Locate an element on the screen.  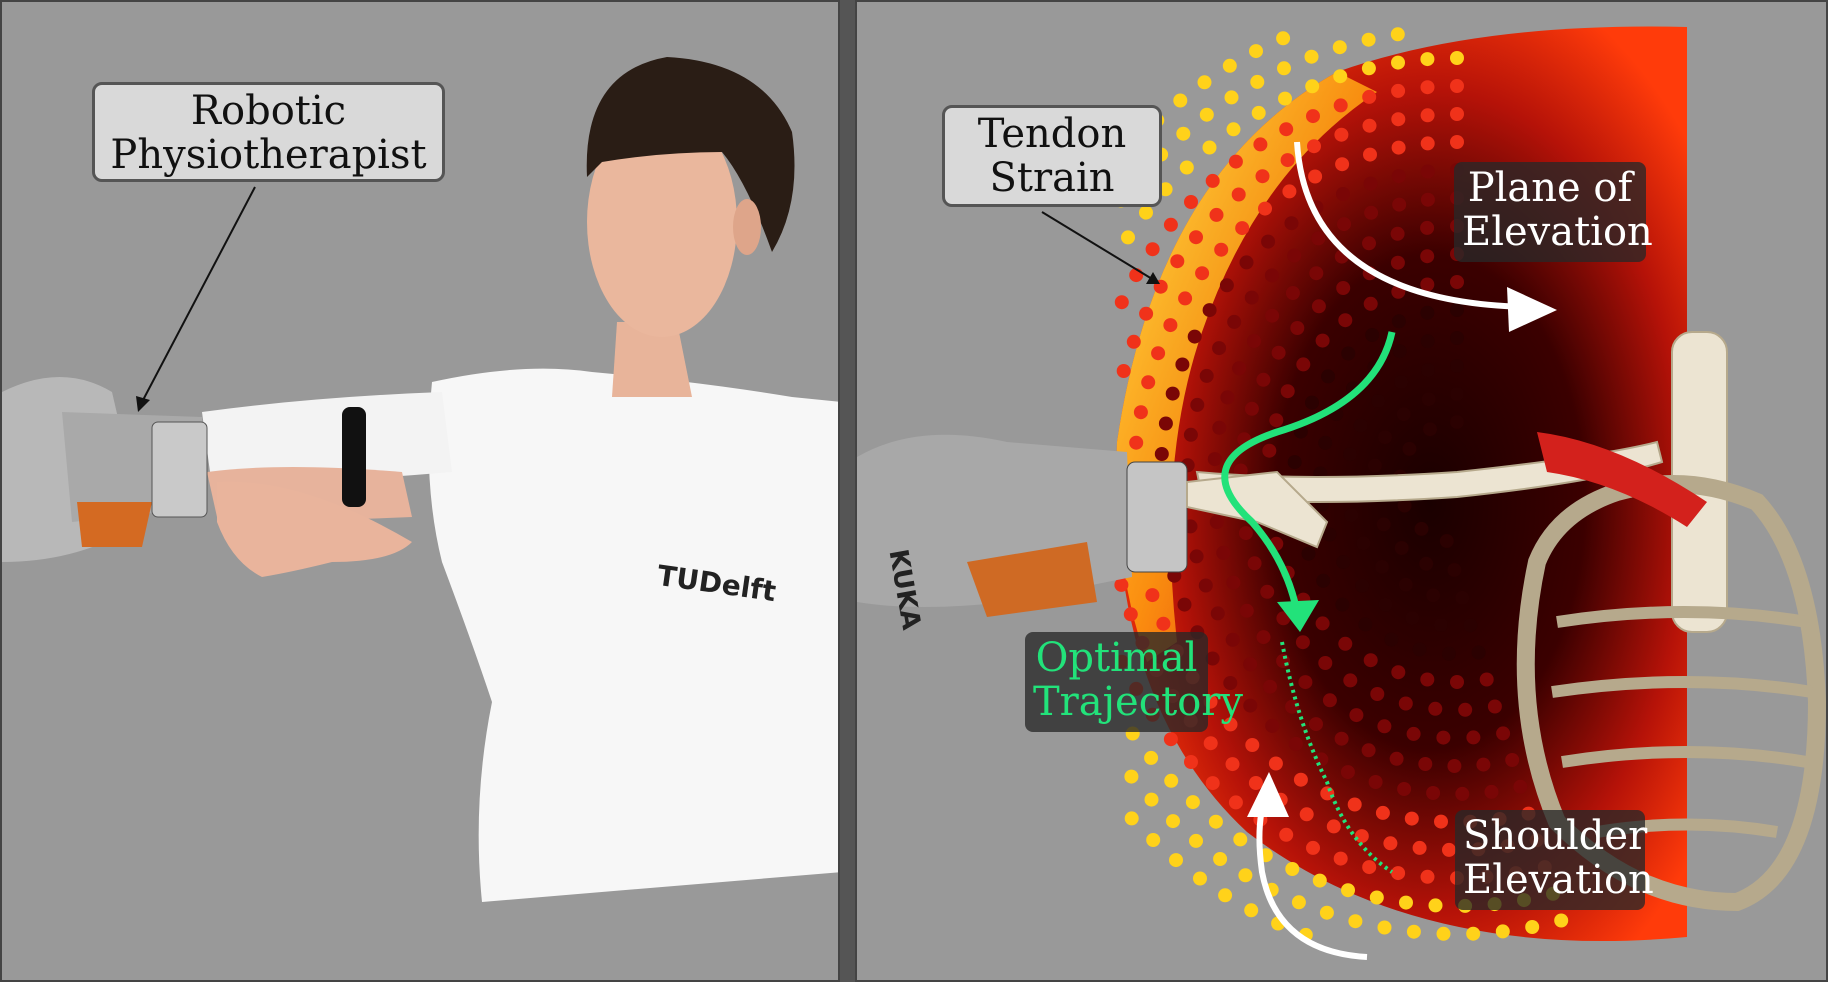
wrist-strap is located at coordinates (354, 457).